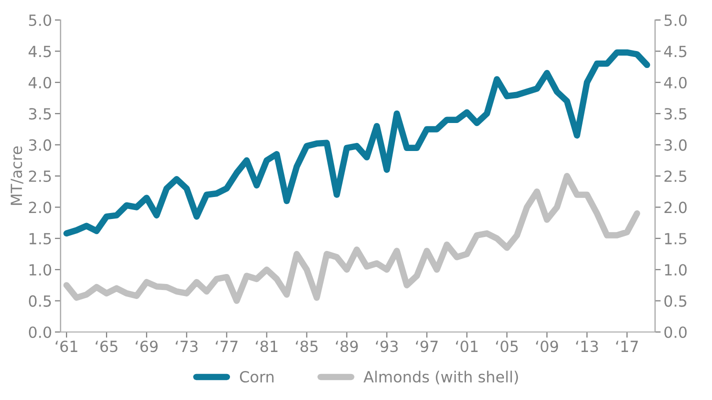 The width and height of the screenshot is (712, 400). Describe the element at coordinates (187, 346) in the screenshot. I see `x-tick-label: ‘73` at that location.